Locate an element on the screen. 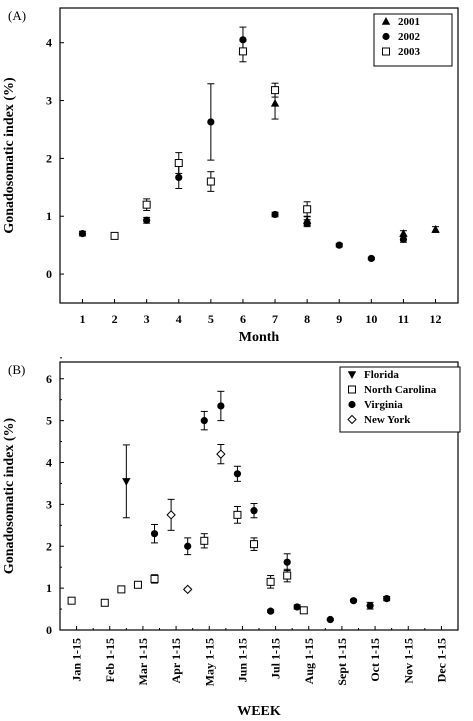  x-tick-label: 2 is located at coordinates (115, 319).